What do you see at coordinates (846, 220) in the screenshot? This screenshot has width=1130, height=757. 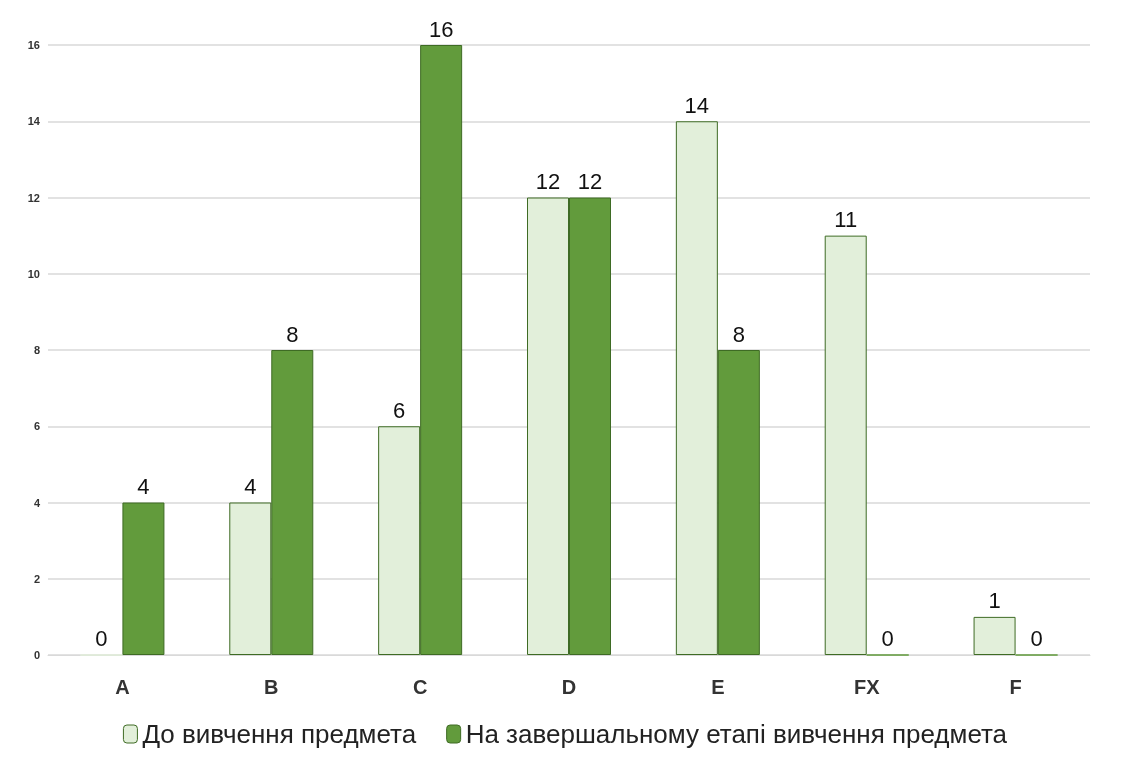 I see `data-label: 11` at bounding box center [846, 220].